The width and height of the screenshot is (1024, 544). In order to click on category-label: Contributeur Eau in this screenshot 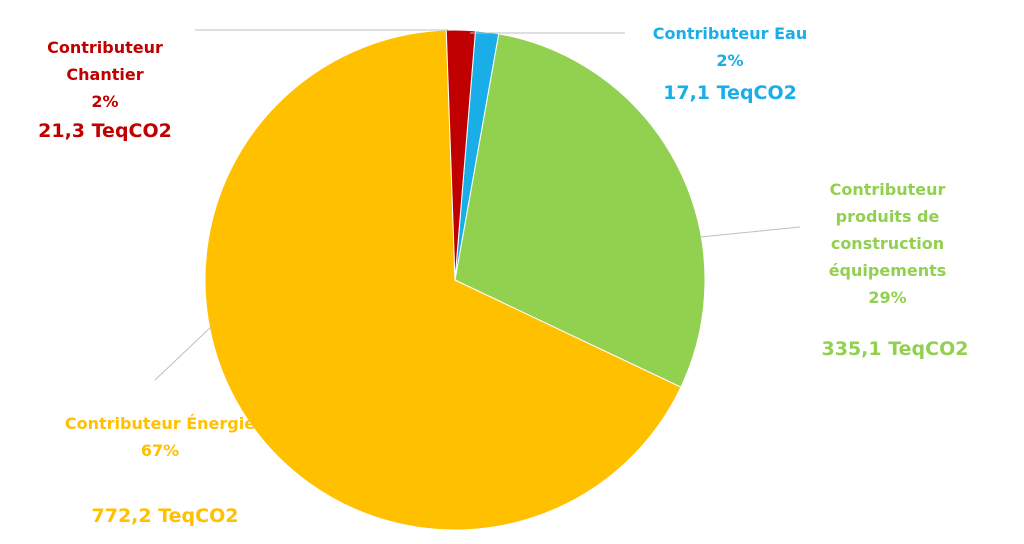, I will do `click(730, 33)`.